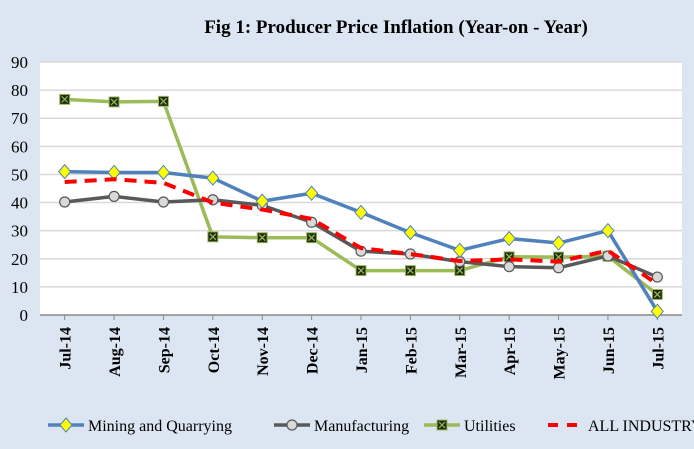 The height and width of the screenshot is (449, 694). Describe the element at coordinates (19, 287) in the screenshot. I see `y-tick-label: 10` at that location.